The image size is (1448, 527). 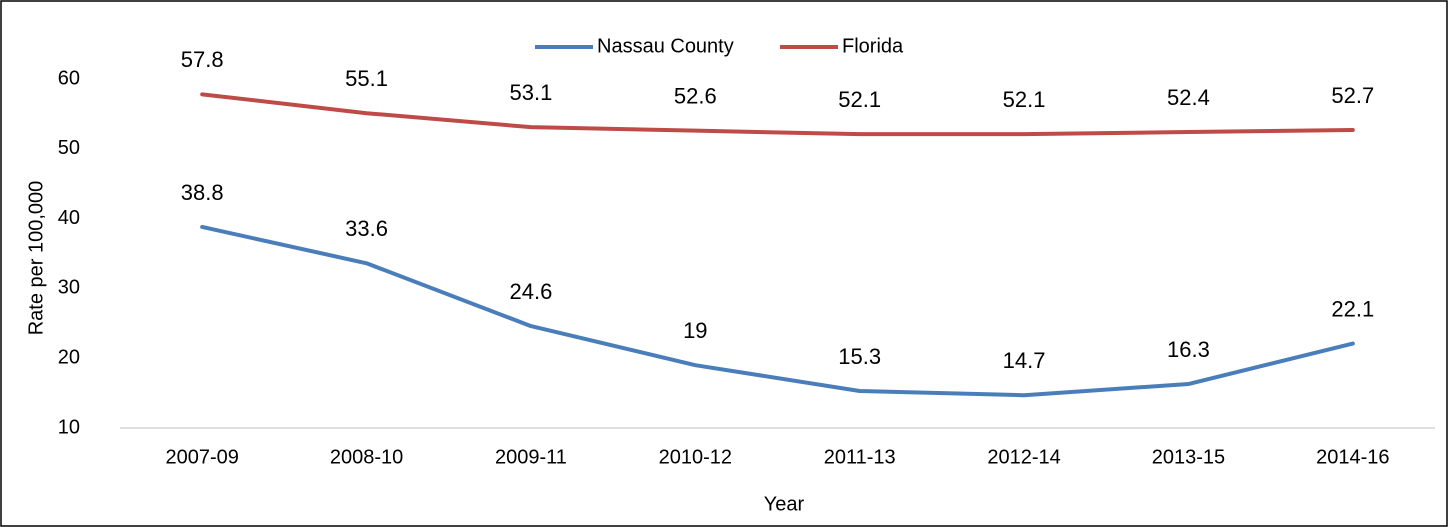 I want to click on data-label: 55.1, so click(x=366, y=78).